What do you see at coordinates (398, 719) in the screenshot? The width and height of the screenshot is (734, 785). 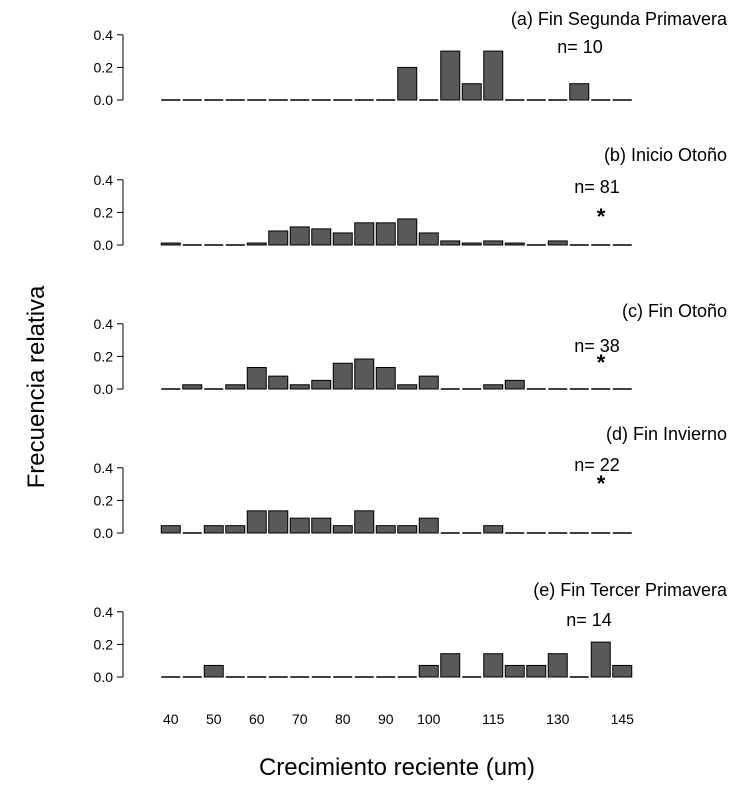 I see `x-axis: 40 50 60 70 80 90 100 115 130 145` at bounding box center [398, 719].